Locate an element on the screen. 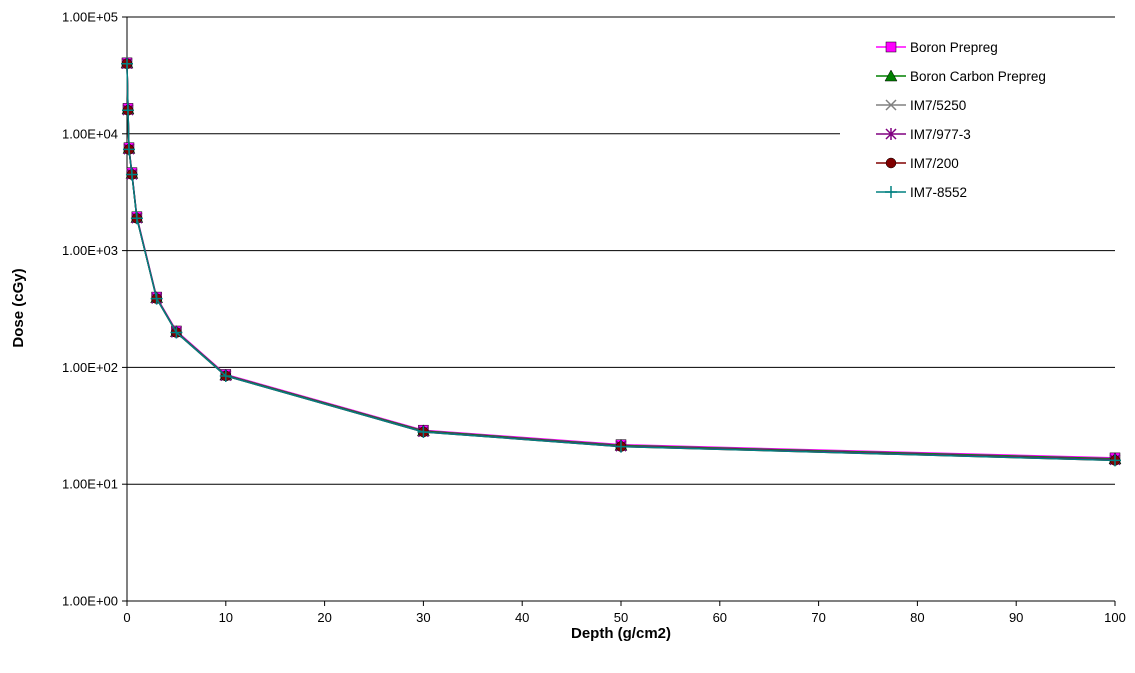 This screenshot has height=673, width=1135. legend-background is located at coordinates (977, 120).